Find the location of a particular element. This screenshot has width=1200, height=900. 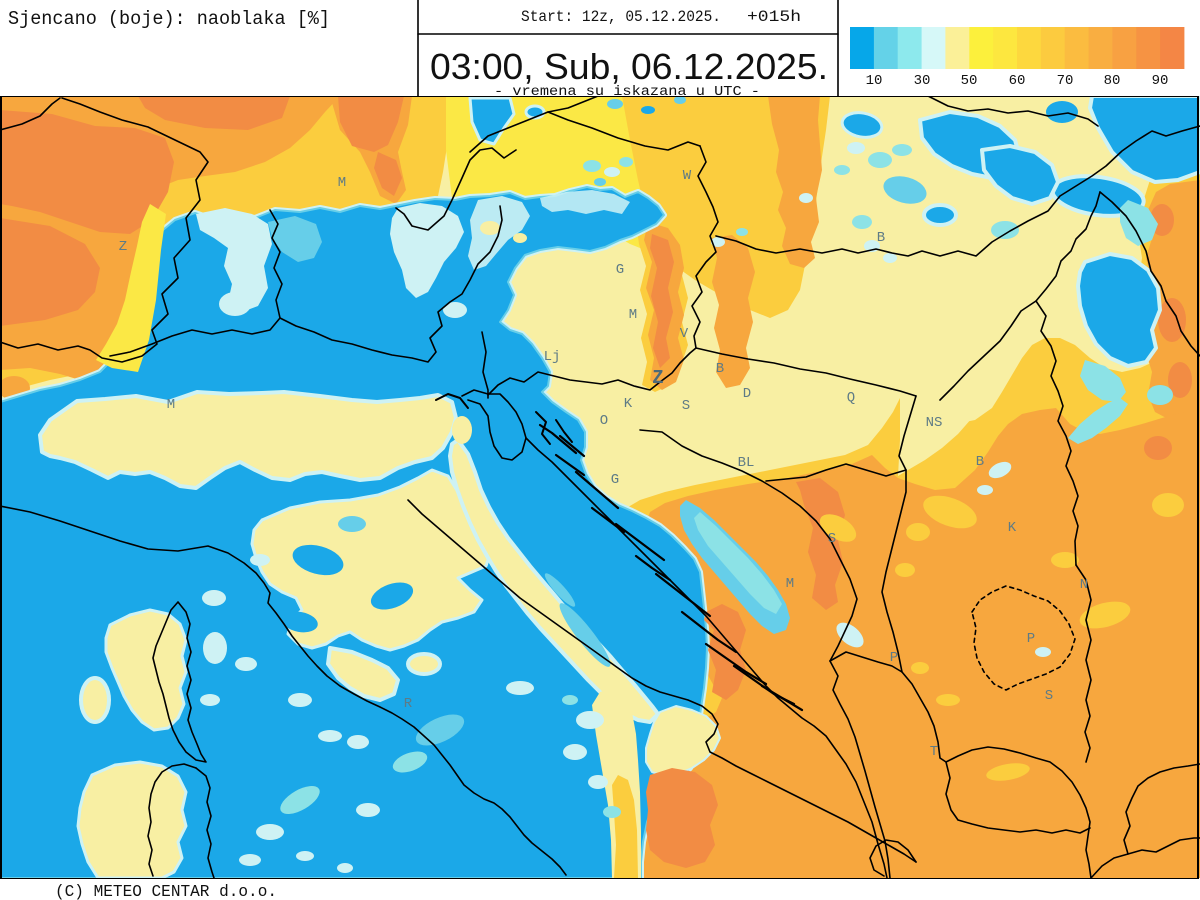

svg-text: Start: 12z, 05.12.2025. is located at coordinates (621, 17).